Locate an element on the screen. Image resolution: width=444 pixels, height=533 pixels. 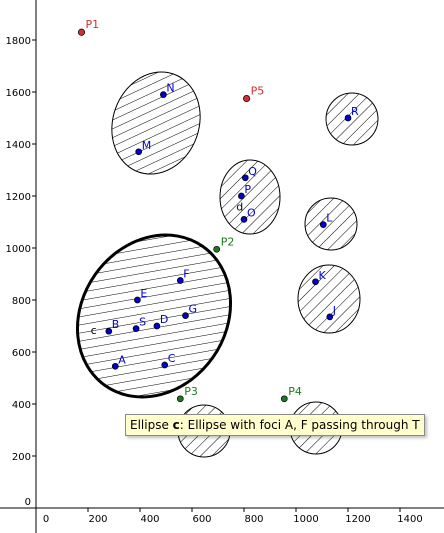
x-tick-label: 200 is located at coordinates (97, 519).